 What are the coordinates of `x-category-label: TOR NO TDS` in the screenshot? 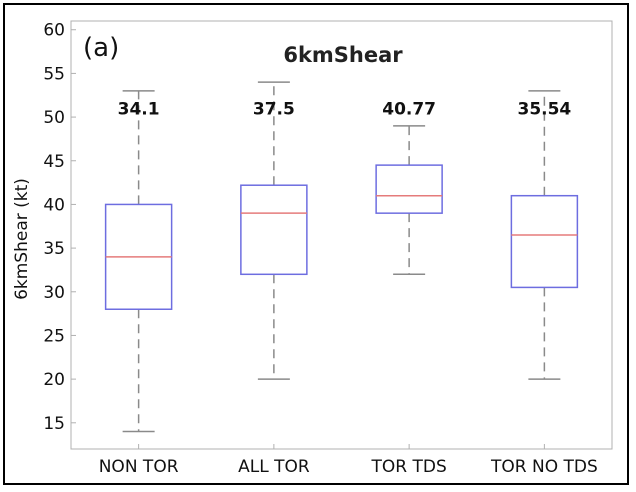 It's located at (544, 467).